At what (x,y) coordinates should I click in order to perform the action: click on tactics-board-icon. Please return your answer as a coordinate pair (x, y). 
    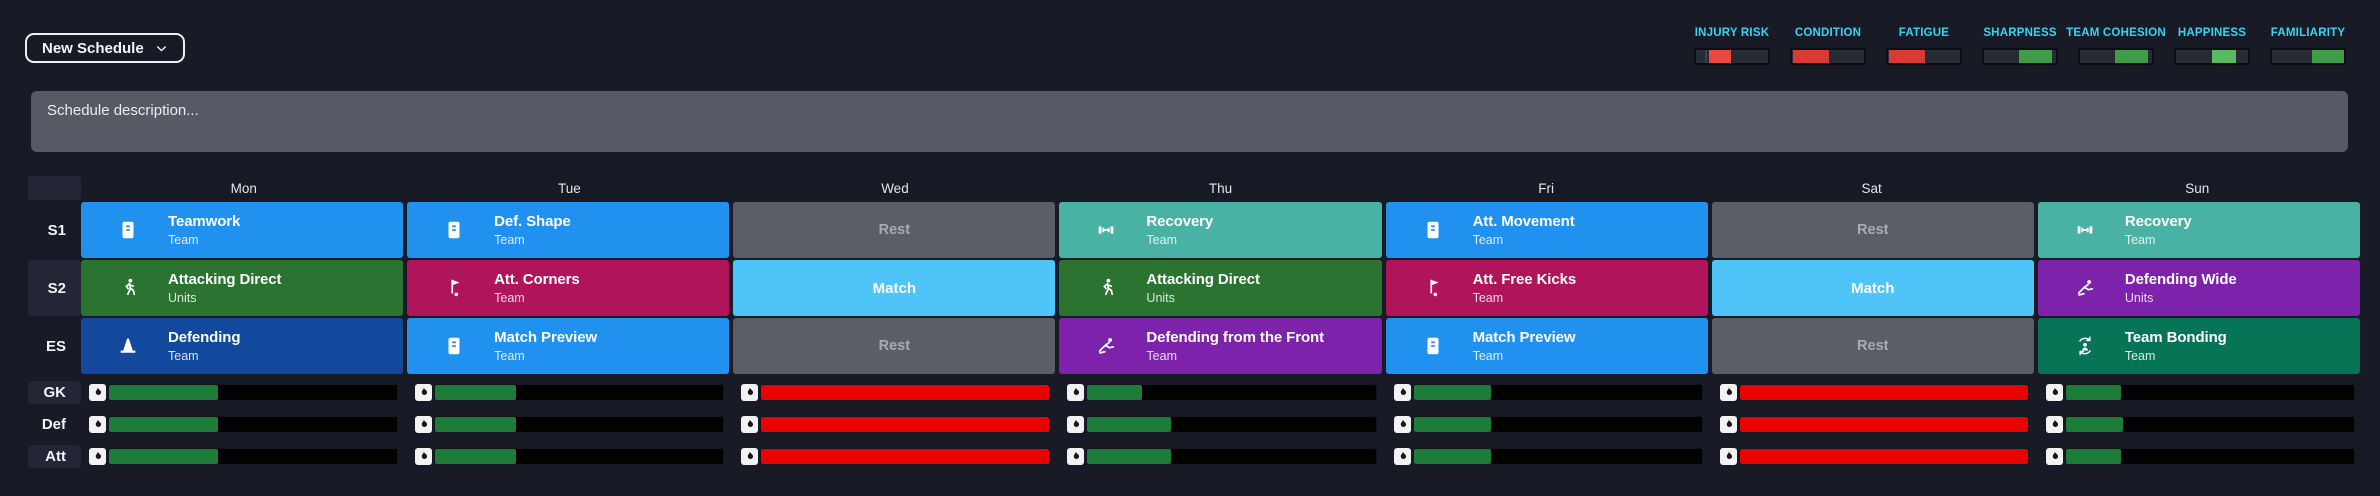
    Looking at the image, I should click on (454, 230).